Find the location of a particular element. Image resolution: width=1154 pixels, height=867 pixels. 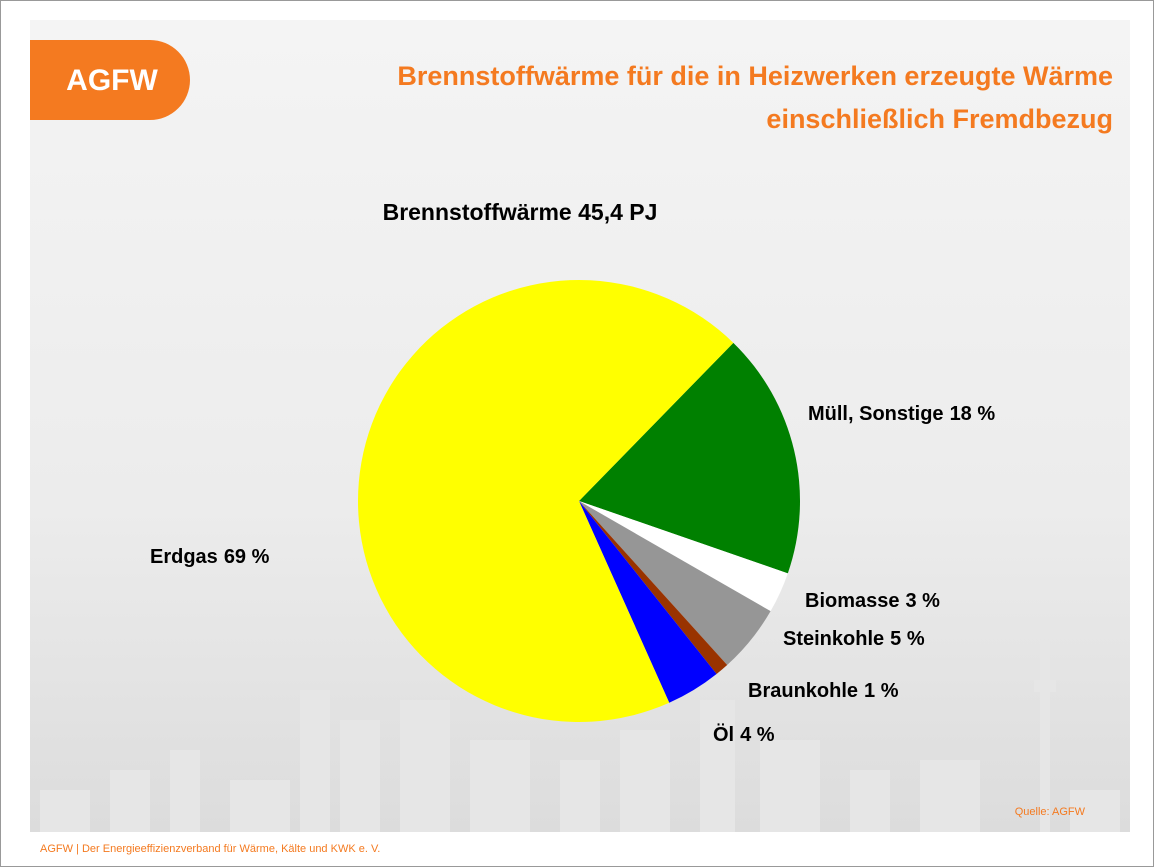

slice-value: 69 % is located at coordinates (247, 557).